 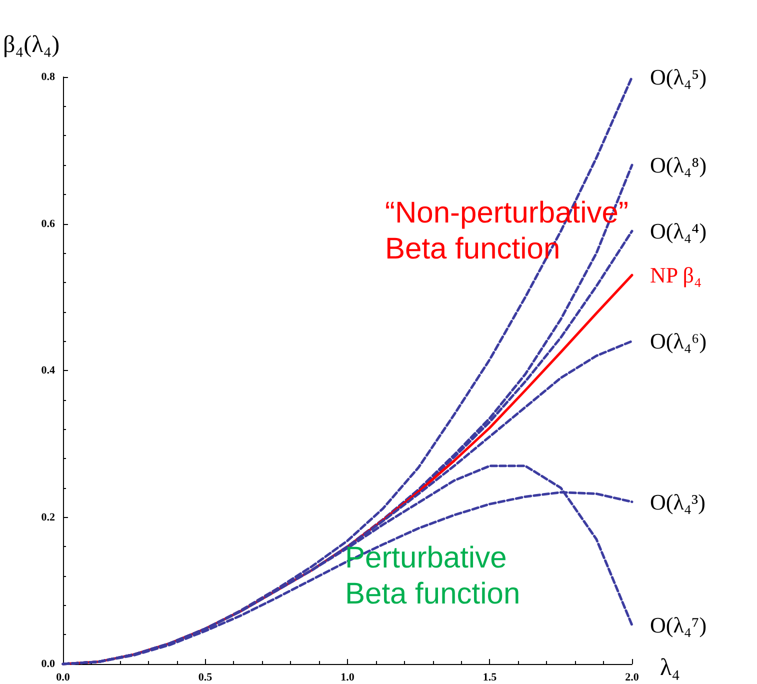 What do you see at coordinates (678, 77) in the screenshot?
I see `series-label: O(λ₄⁵)` at bounding box center [678, 77].